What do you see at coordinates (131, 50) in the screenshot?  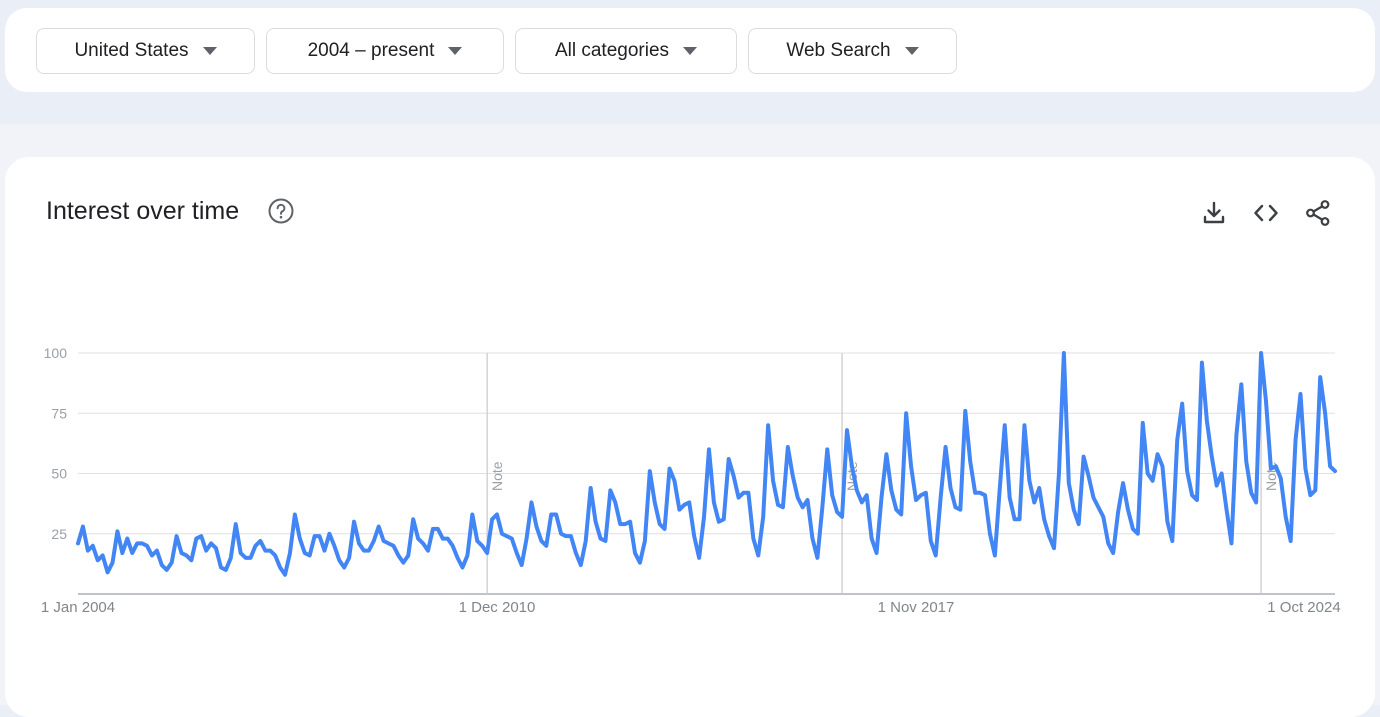 I see `region-filter-label: United States` at bounding box center [131, 50].